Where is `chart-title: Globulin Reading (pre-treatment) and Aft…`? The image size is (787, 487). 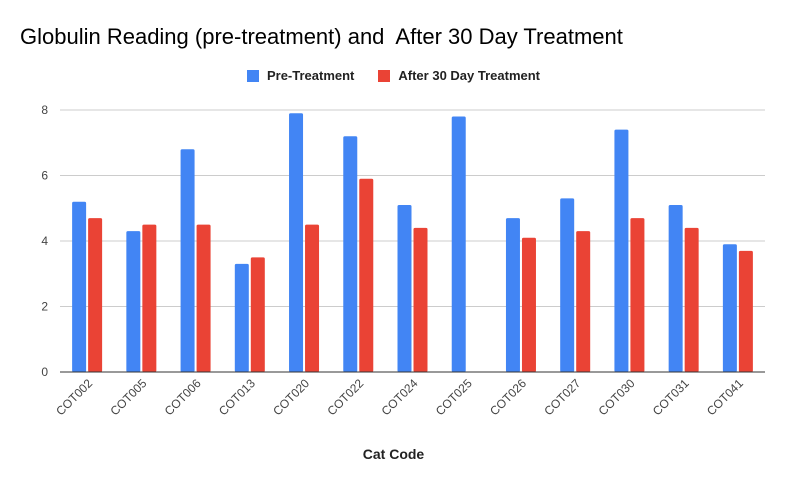 chart-title: Globulin Reading (pre-treatment) and Aft… is located at coordinates (321, 36).